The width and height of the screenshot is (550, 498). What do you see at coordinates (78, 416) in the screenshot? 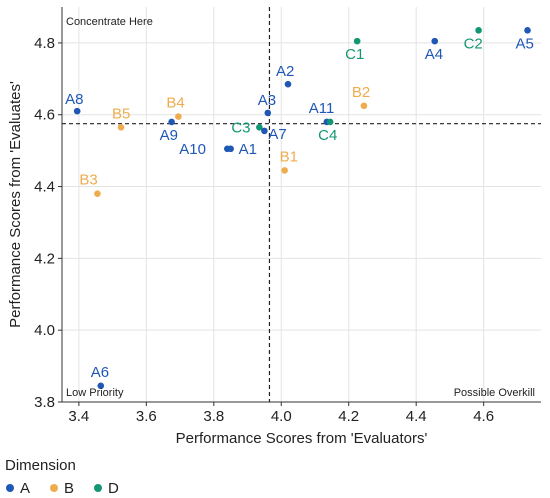
I see `x-tick-label: 3.4` at bounding box center [78, 416].